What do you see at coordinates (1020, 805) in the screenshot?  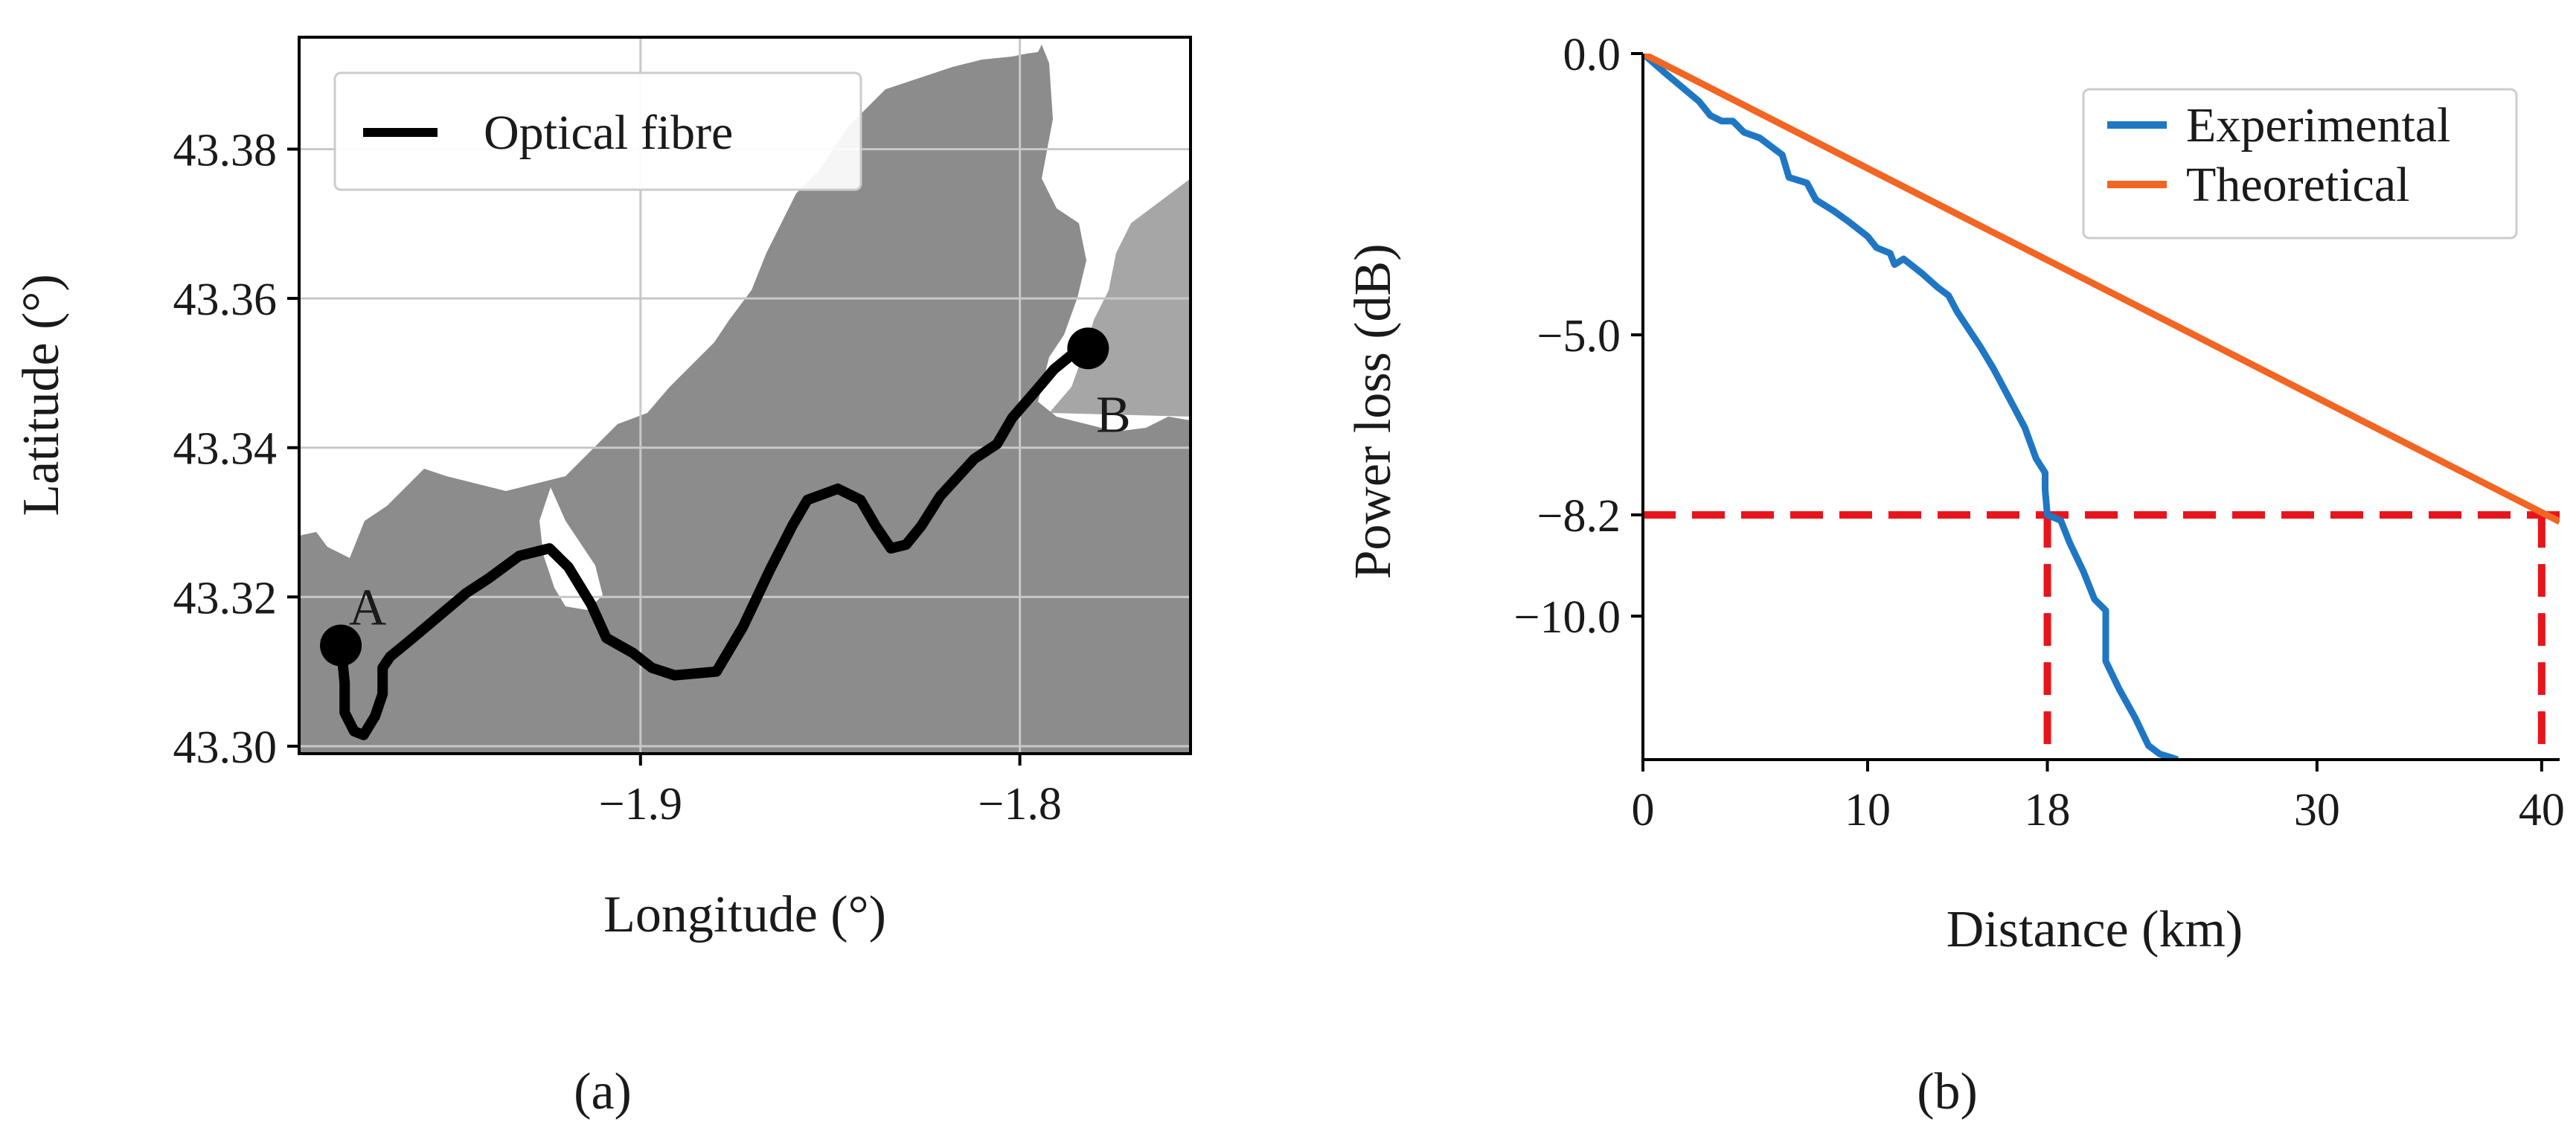 I see `map-x-tick-label: −1.8` at bounding box center [1020, 805].